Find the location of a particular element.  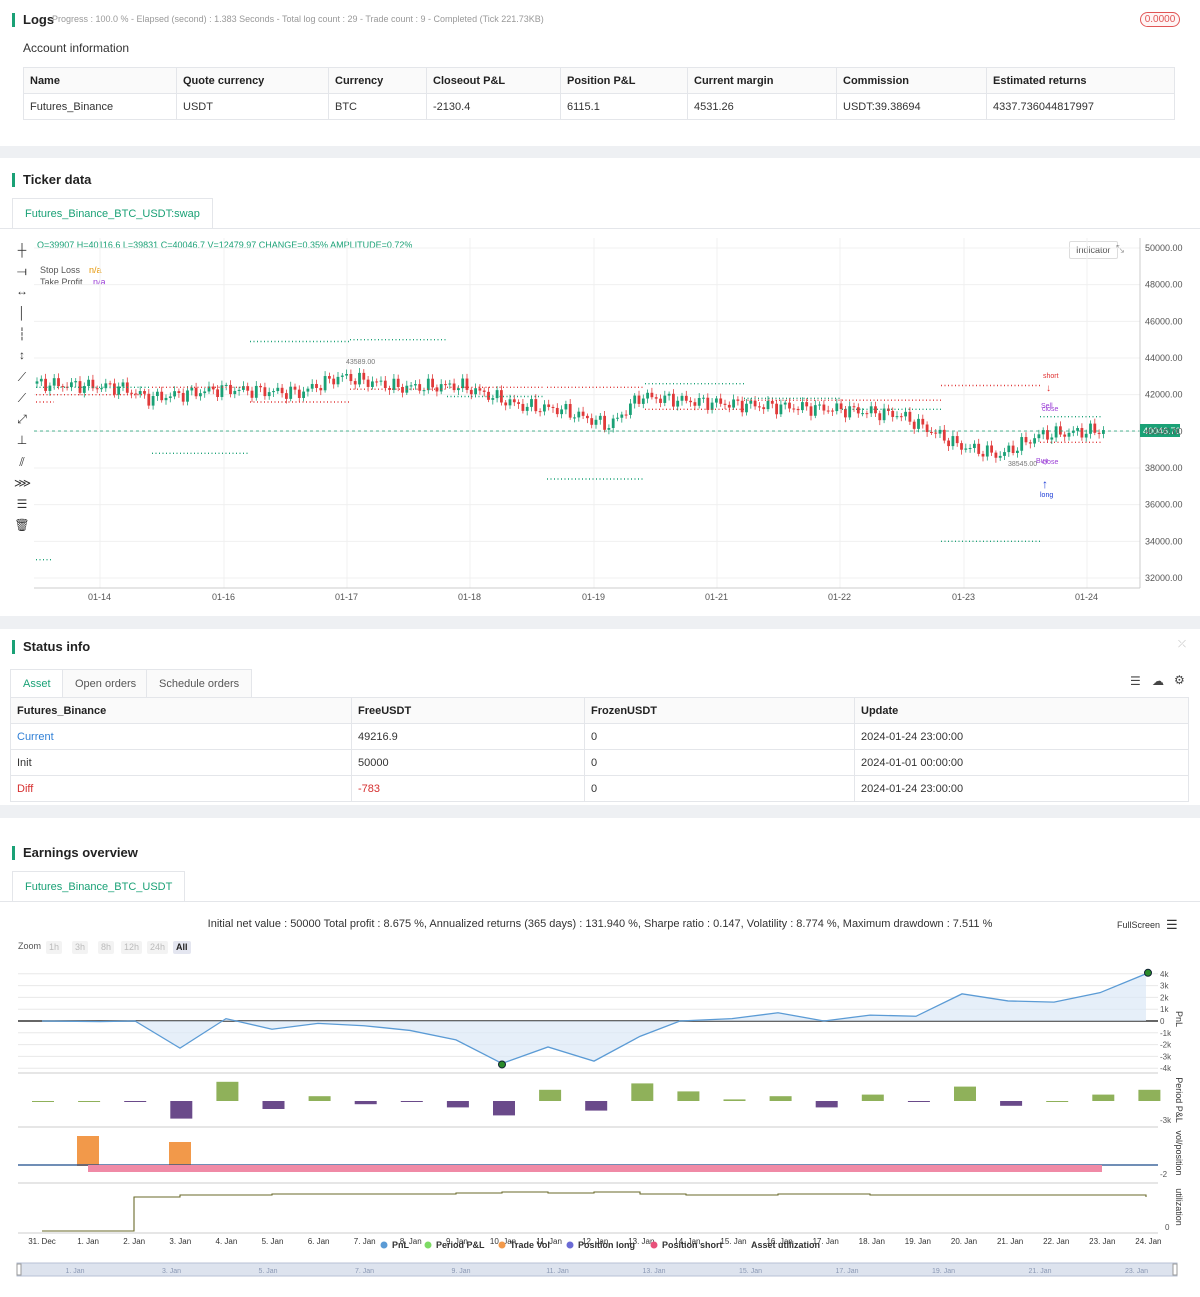

zoom-1h: 1h is located at coordinates (54, 947).